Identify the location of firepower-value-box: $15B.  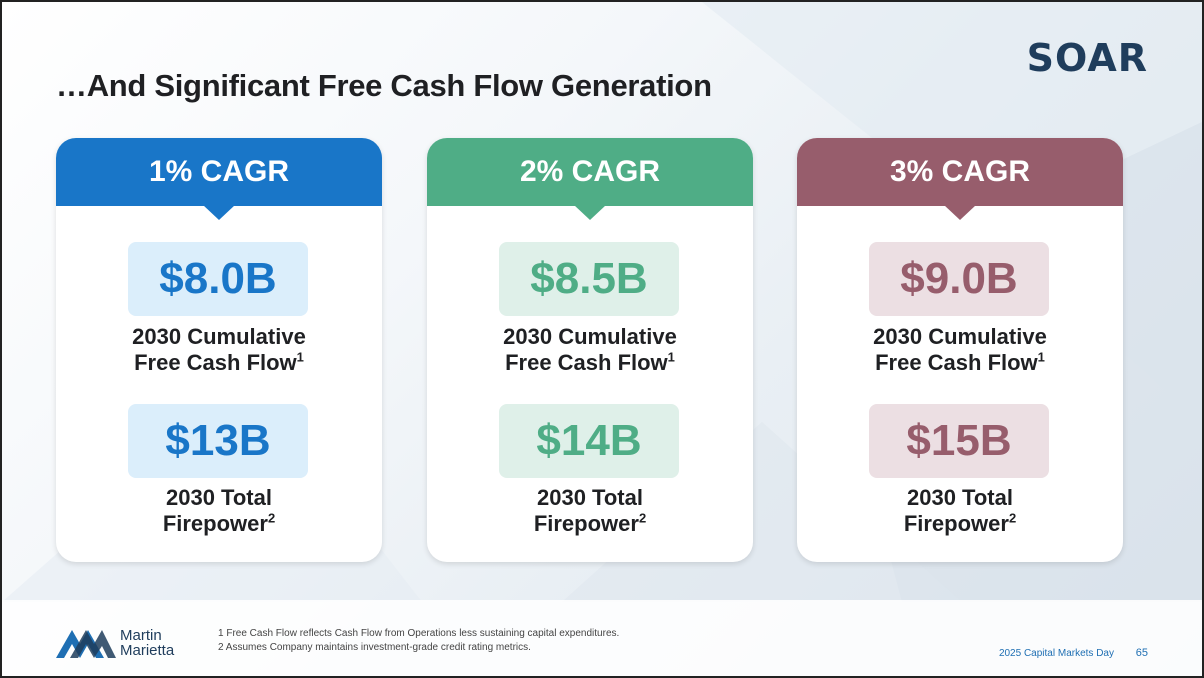
(959, 441).